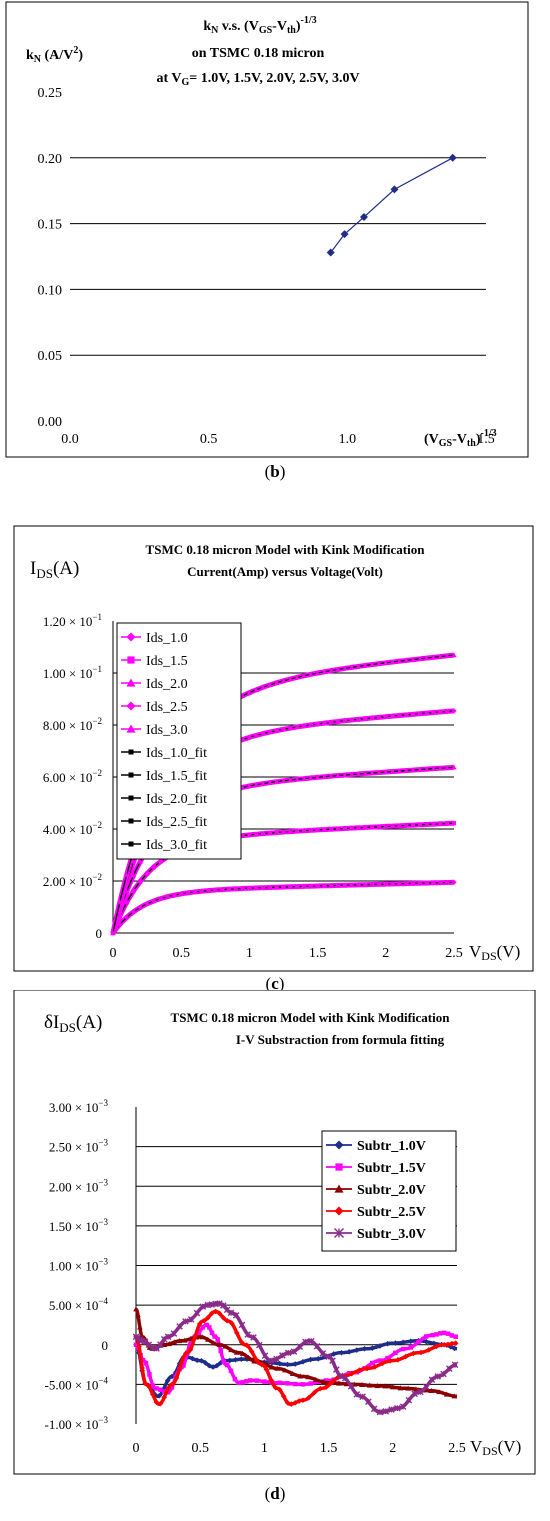 The image size is (550, 1521). I want to click on y-tick-label: 0.10, so click(50, 290).